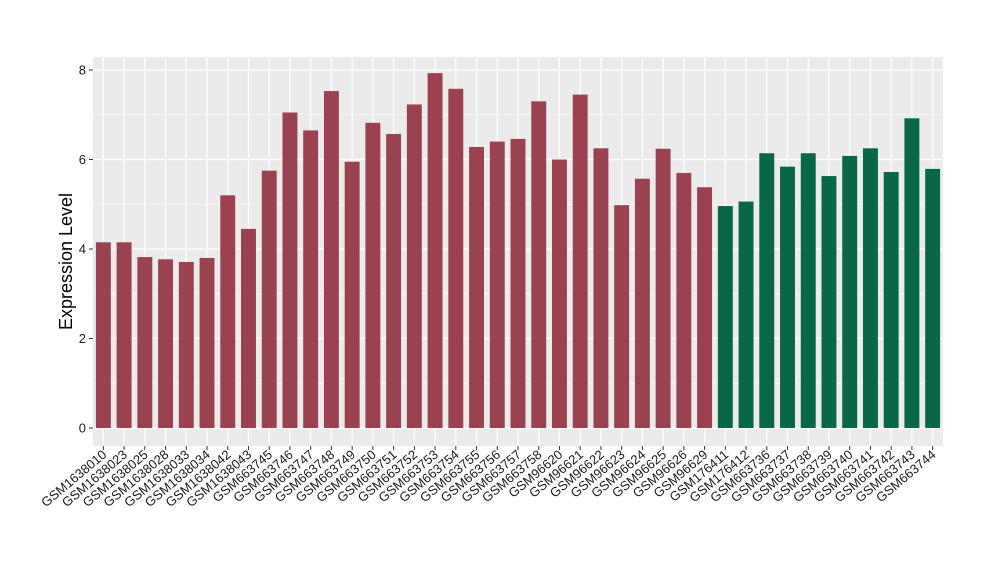 The height and width of the screenshot is (580, 1000). Describe the element at coordinates (684, 300) in the screenshot. I see `bar-GSM96626` at that location.